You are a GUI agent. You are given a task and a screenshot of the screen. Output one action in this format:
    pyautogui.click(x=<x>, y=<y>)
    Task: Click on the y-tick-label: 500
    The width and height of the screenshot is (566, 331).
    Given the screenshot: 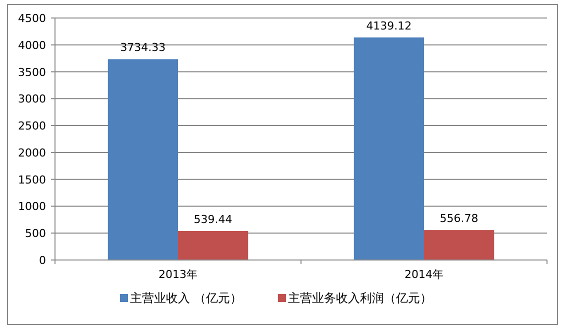 What is the action you would take?
    pyautogui.click(x=35, y=233)
    